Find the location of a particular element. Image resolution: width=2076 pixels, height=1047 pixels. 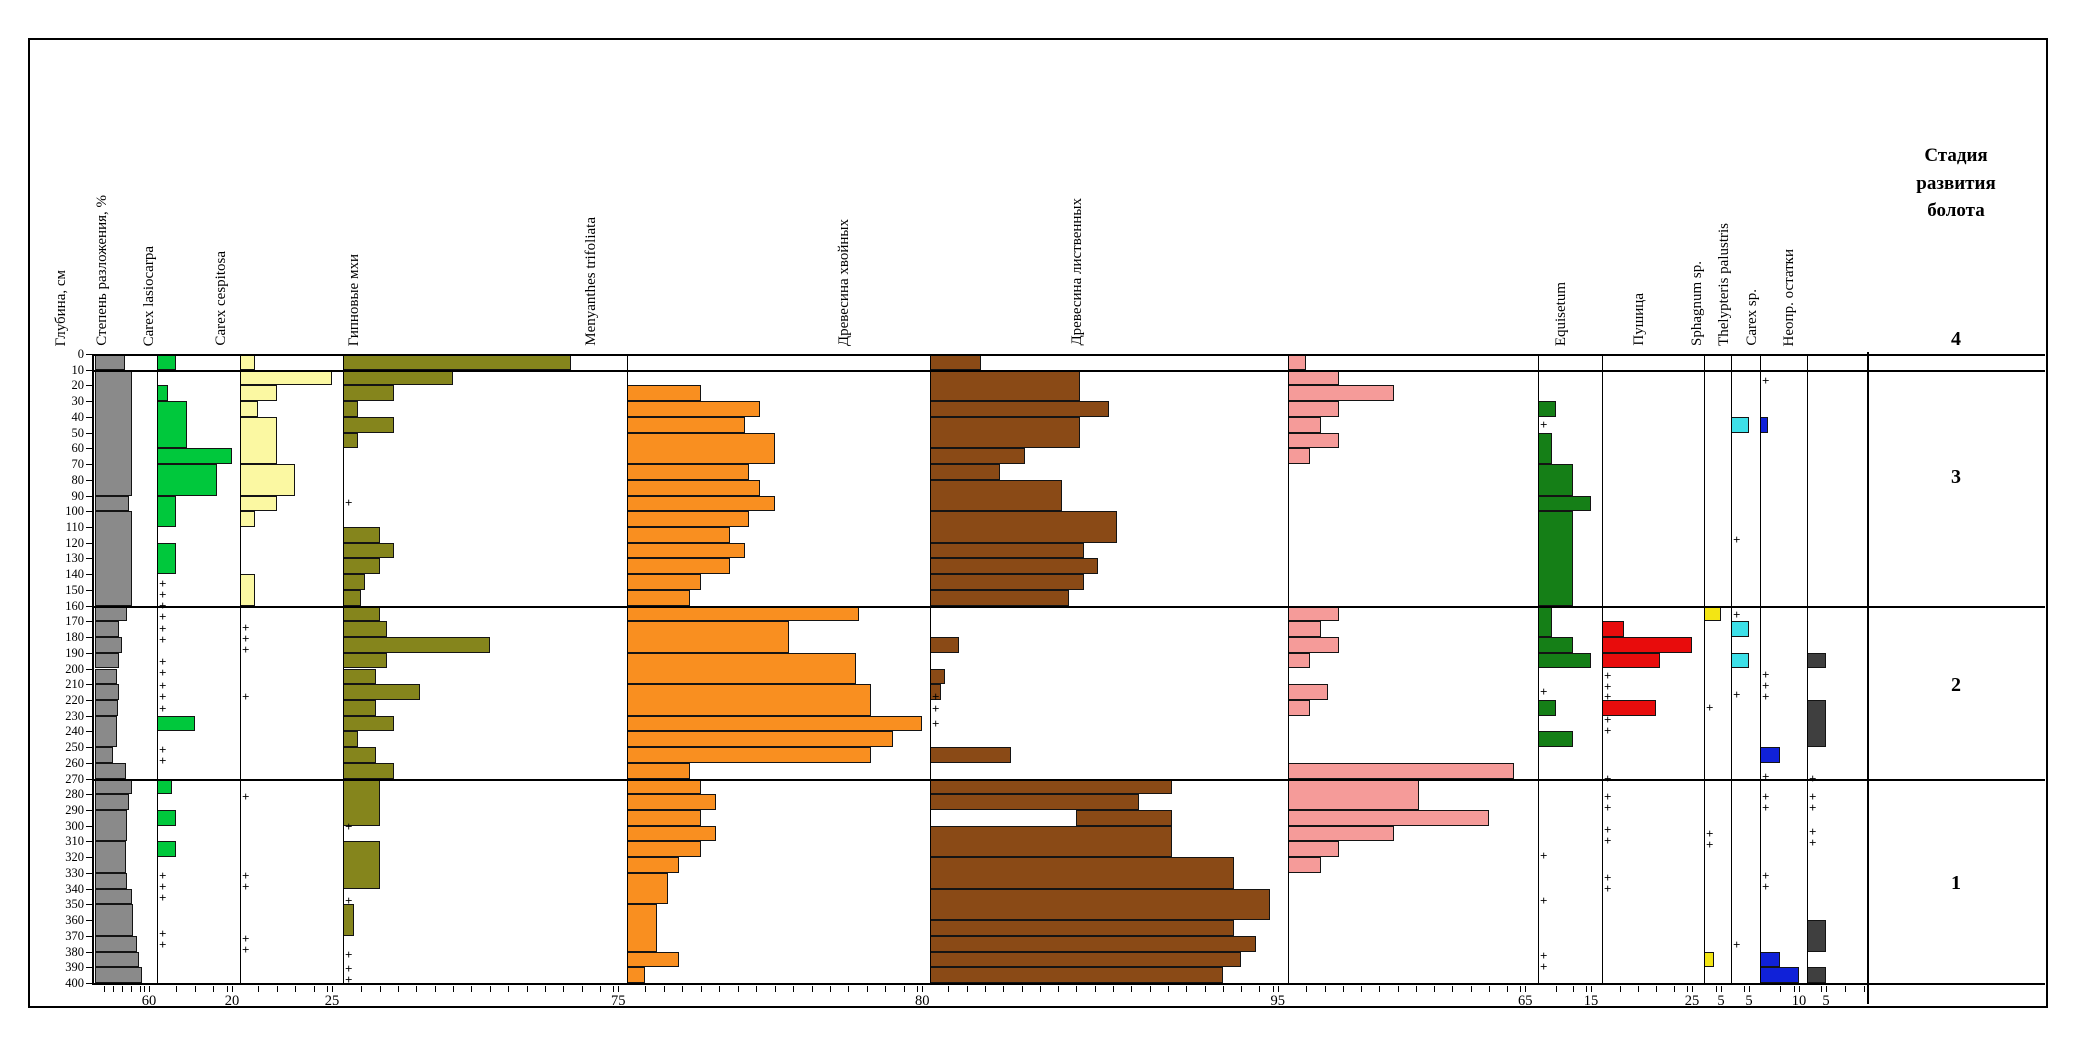

bar-thelypteris-palustris is located at coordinates (1740, 629).